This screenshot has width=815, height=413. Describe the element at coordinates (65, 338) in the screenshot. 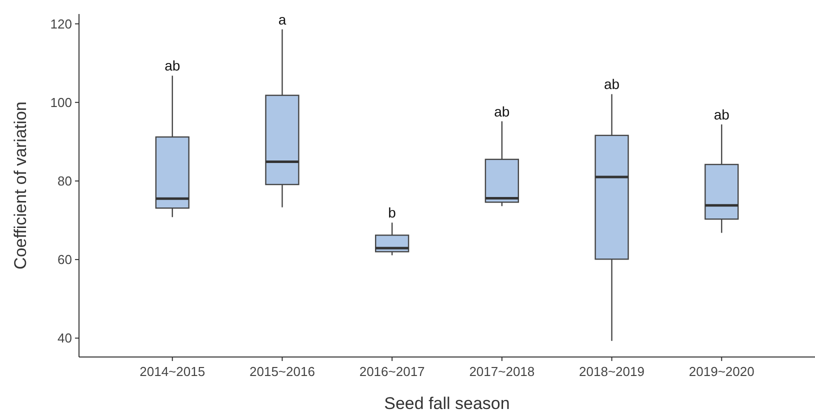

I see `y-tick-label: 40` at that location.